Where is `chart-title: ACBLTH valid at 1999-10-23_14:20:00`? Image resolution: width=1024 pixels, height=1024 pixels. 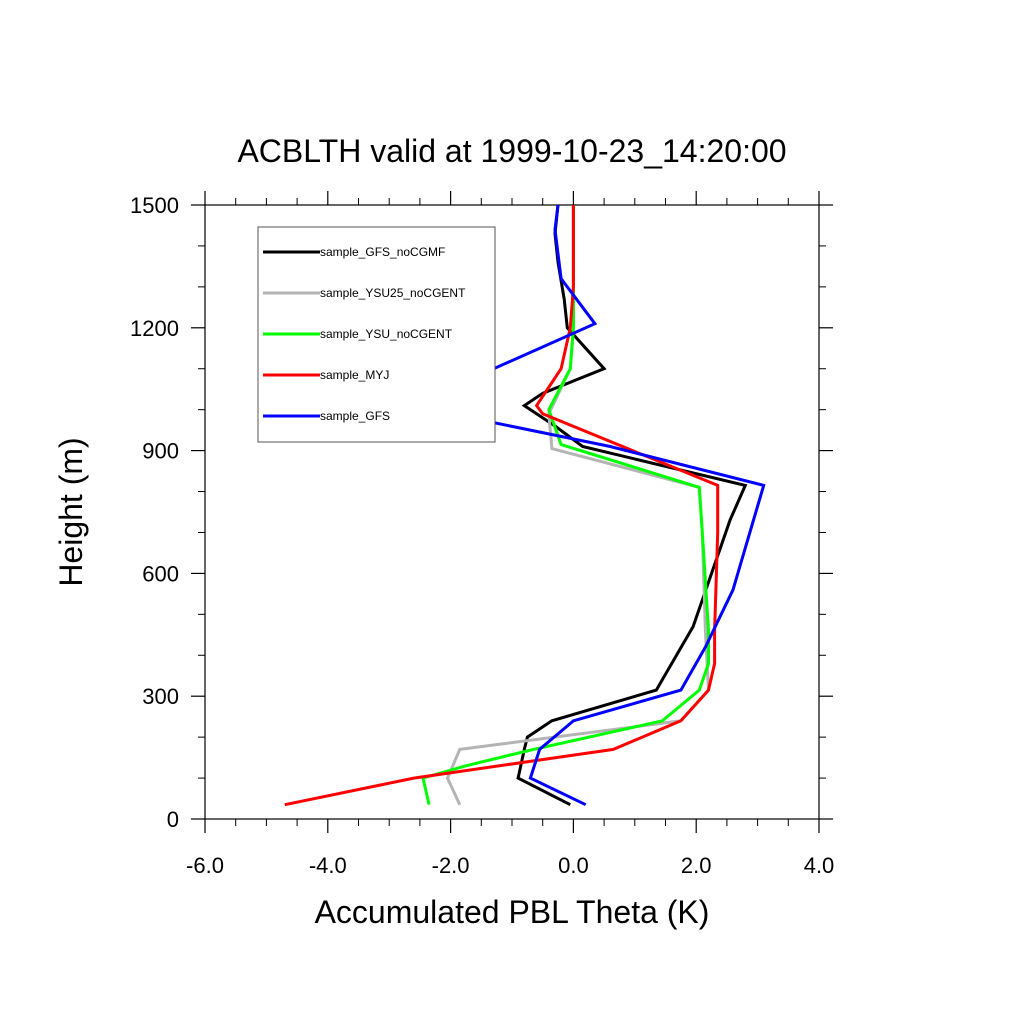 chart-title: ACBLTH valid at 1999-10-23_14:20:00 is located at coordinates (511, 151).